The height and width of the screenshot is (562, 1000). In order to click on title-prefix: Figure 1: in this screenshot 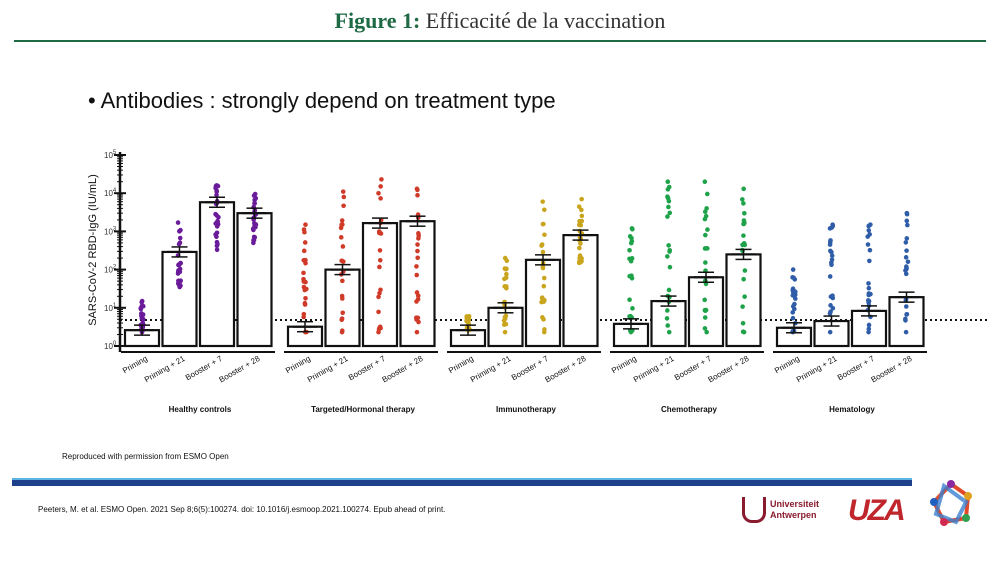, I will do `click(377, 20)`.